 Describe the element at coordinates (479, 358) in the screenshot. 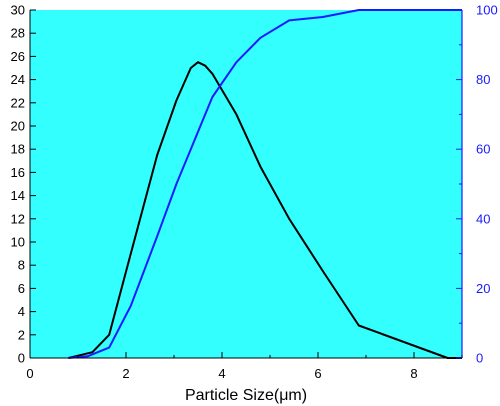

I see `right-tick-label: 0` at that location.